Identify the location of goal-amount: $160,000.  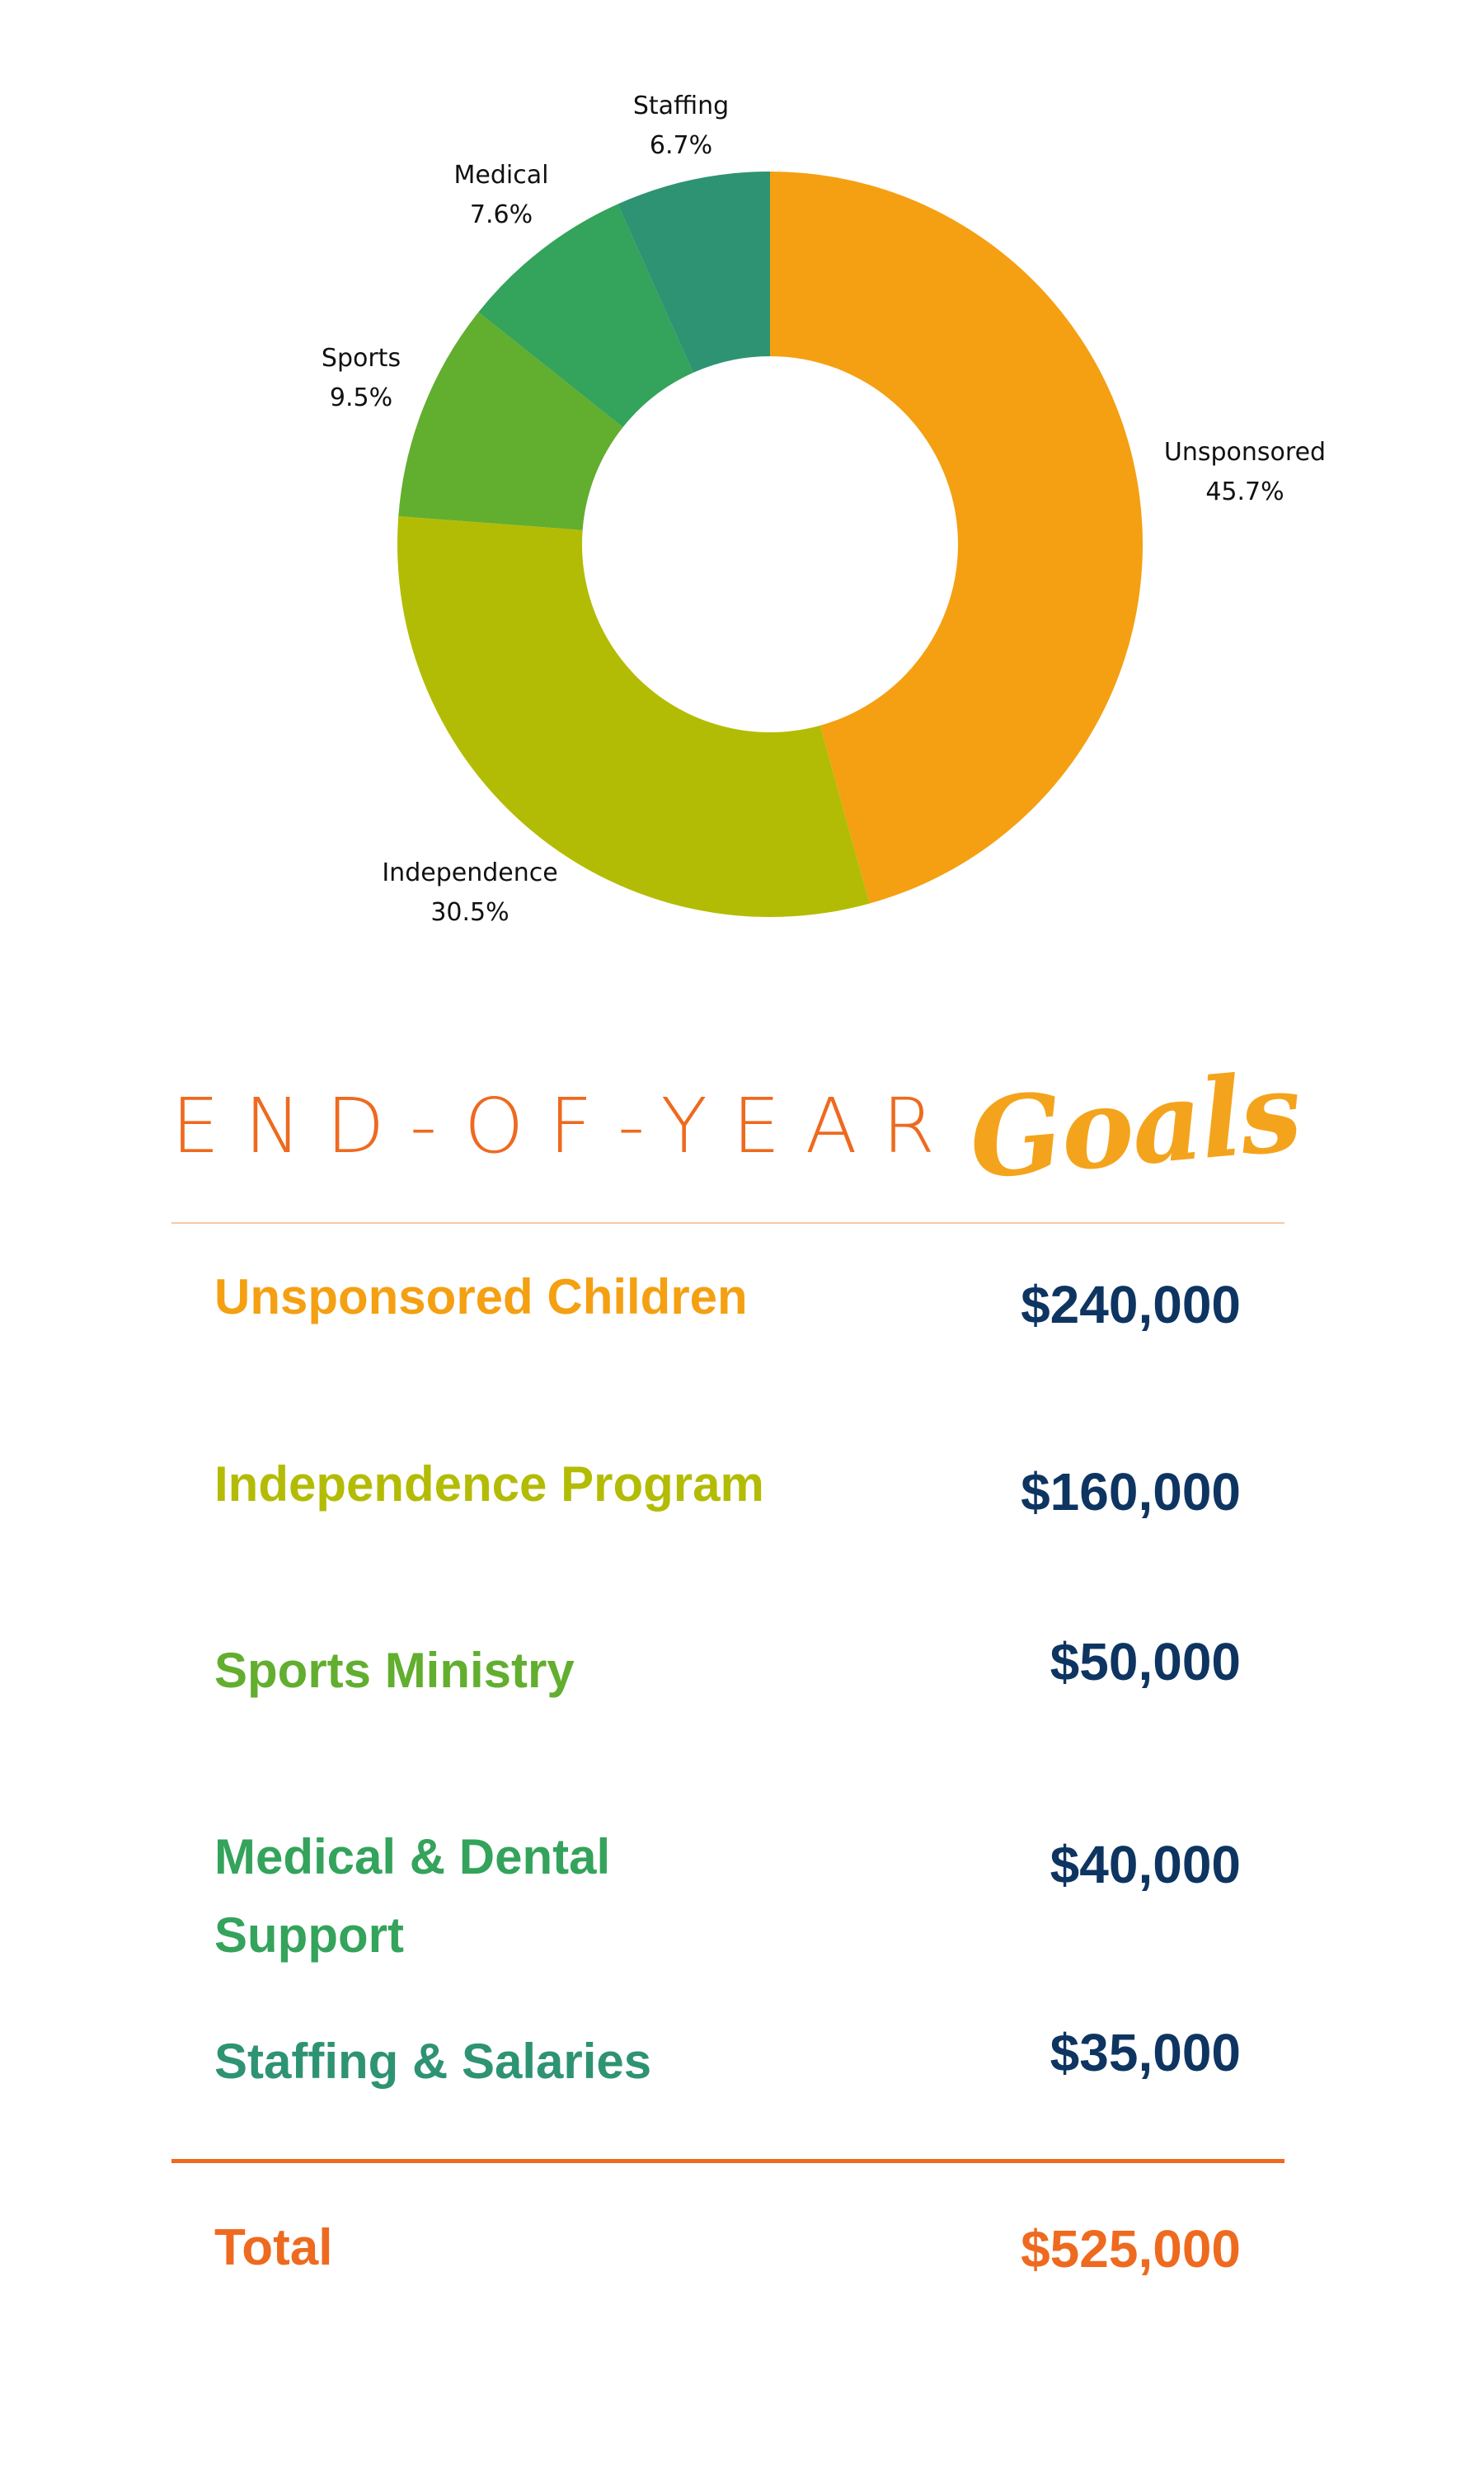
(1131, 1492).